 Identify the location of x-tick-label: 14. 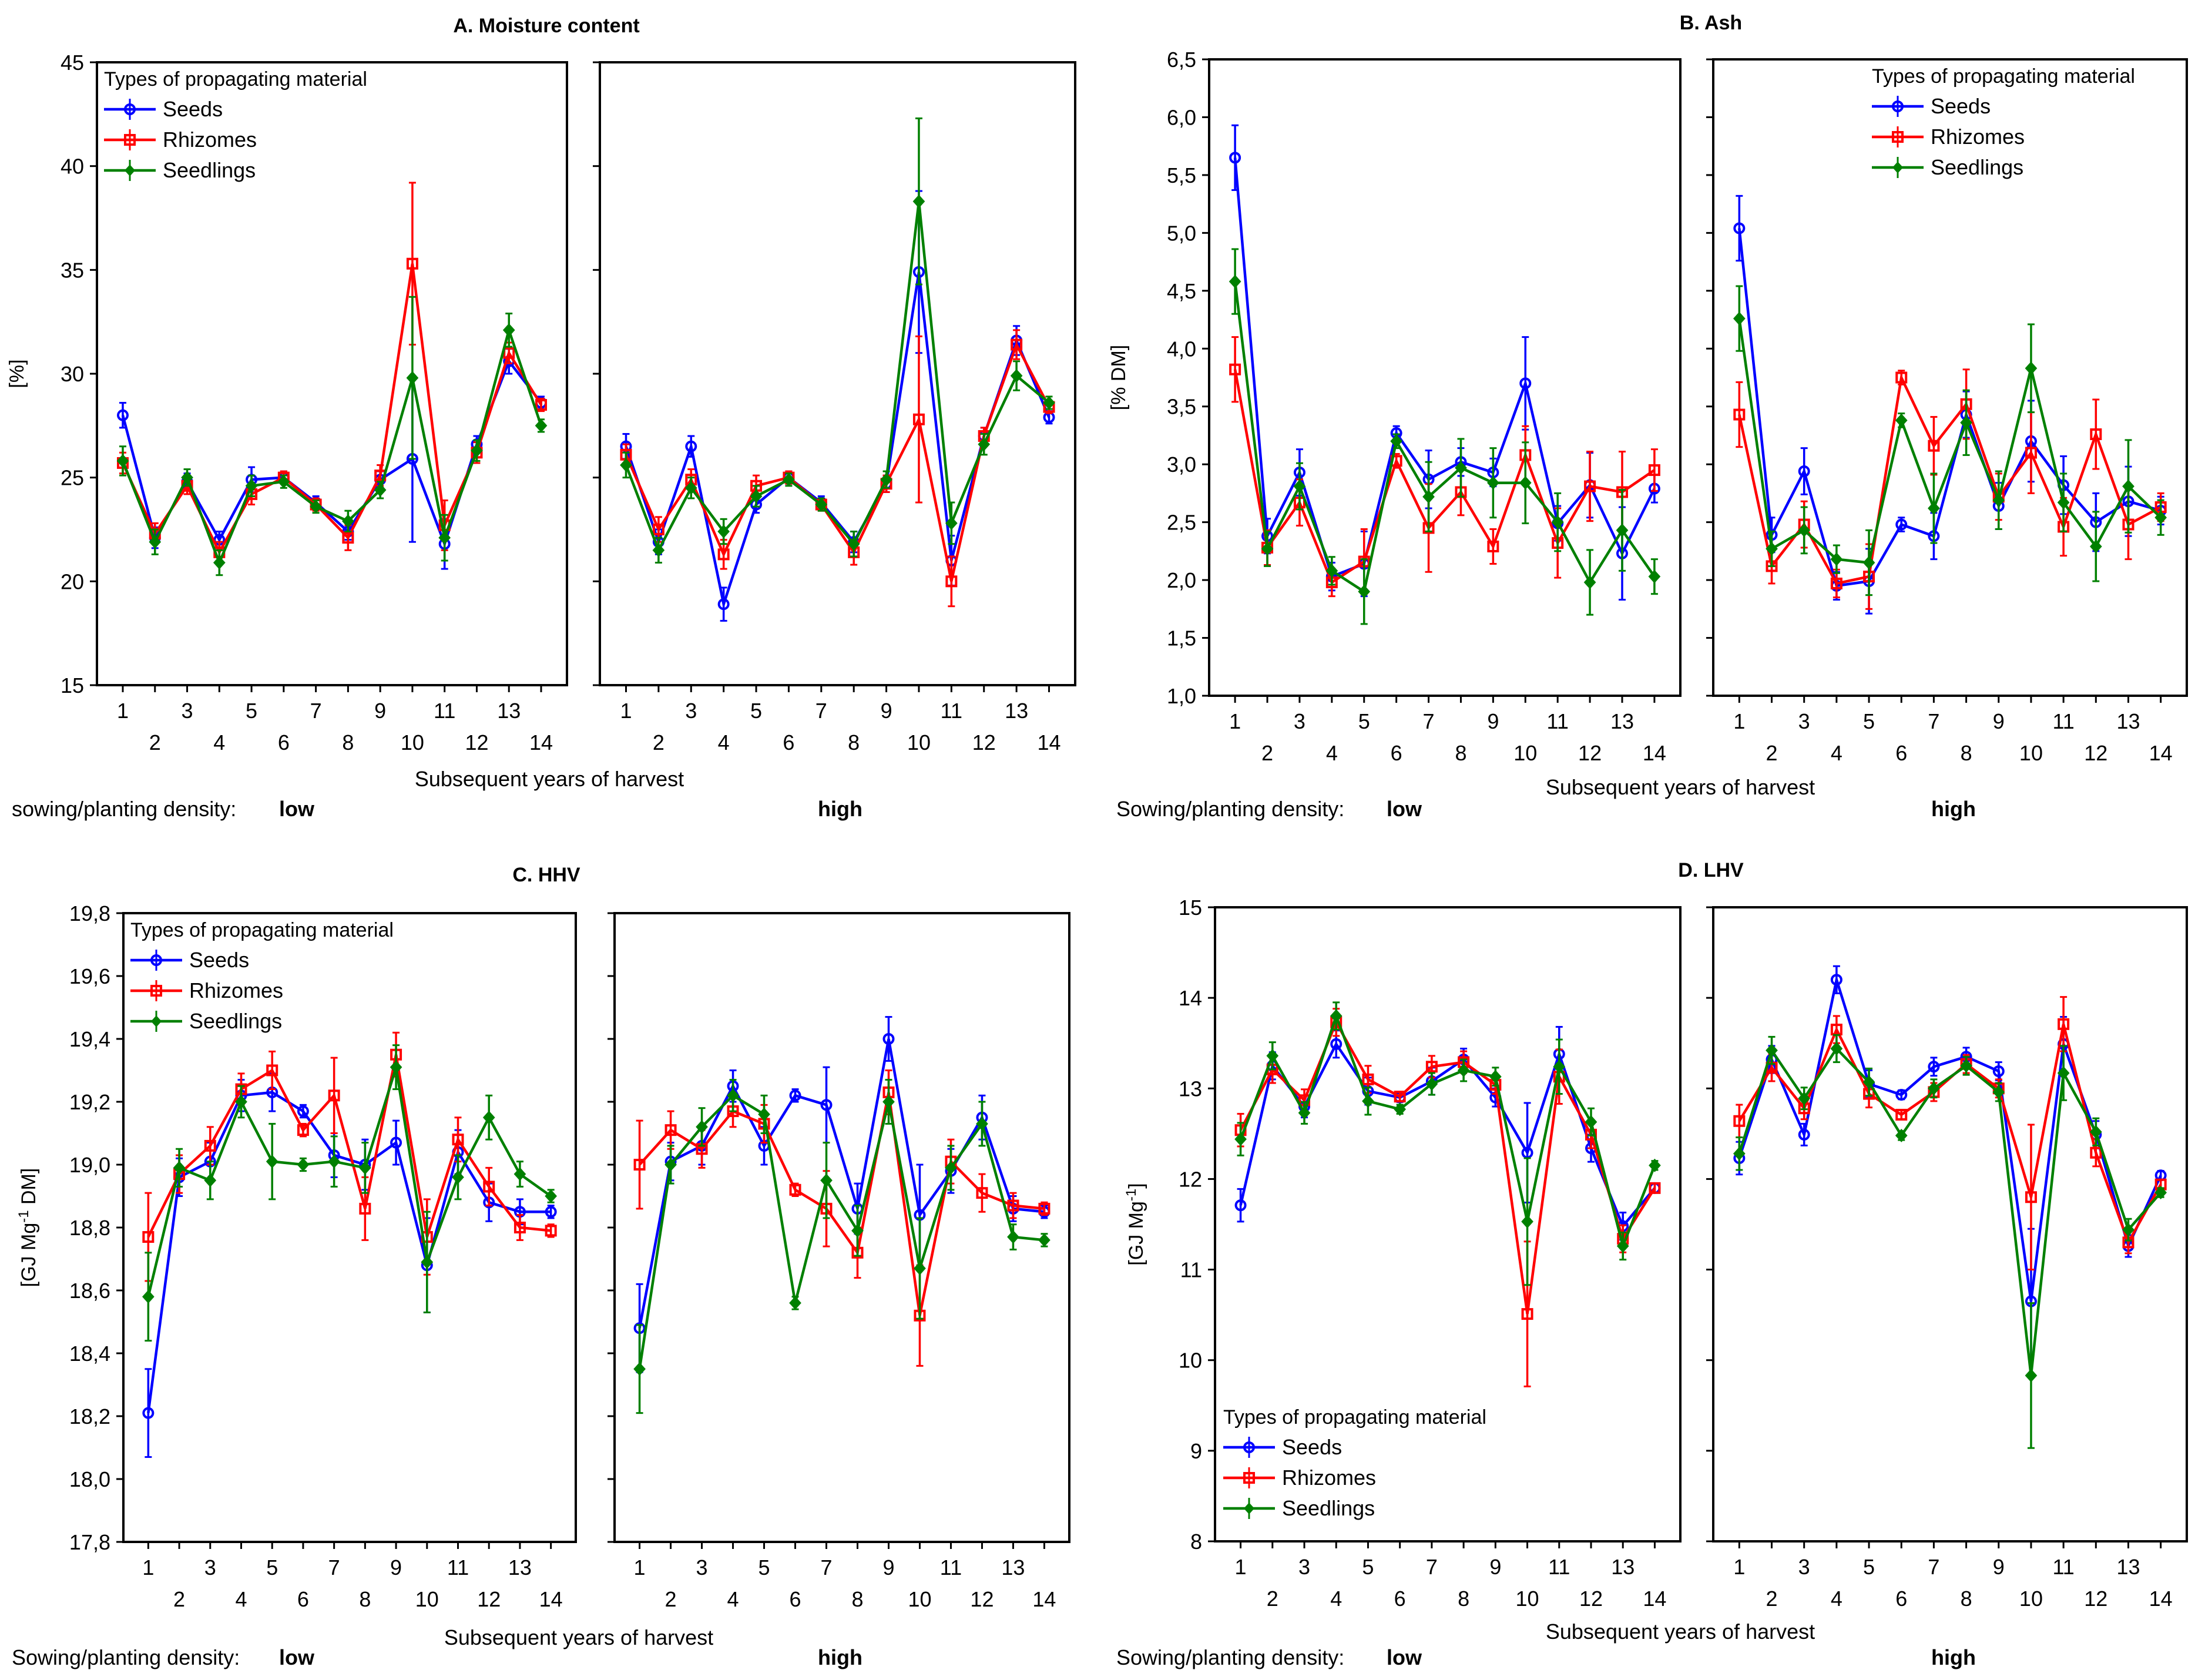
(1654, 1599).